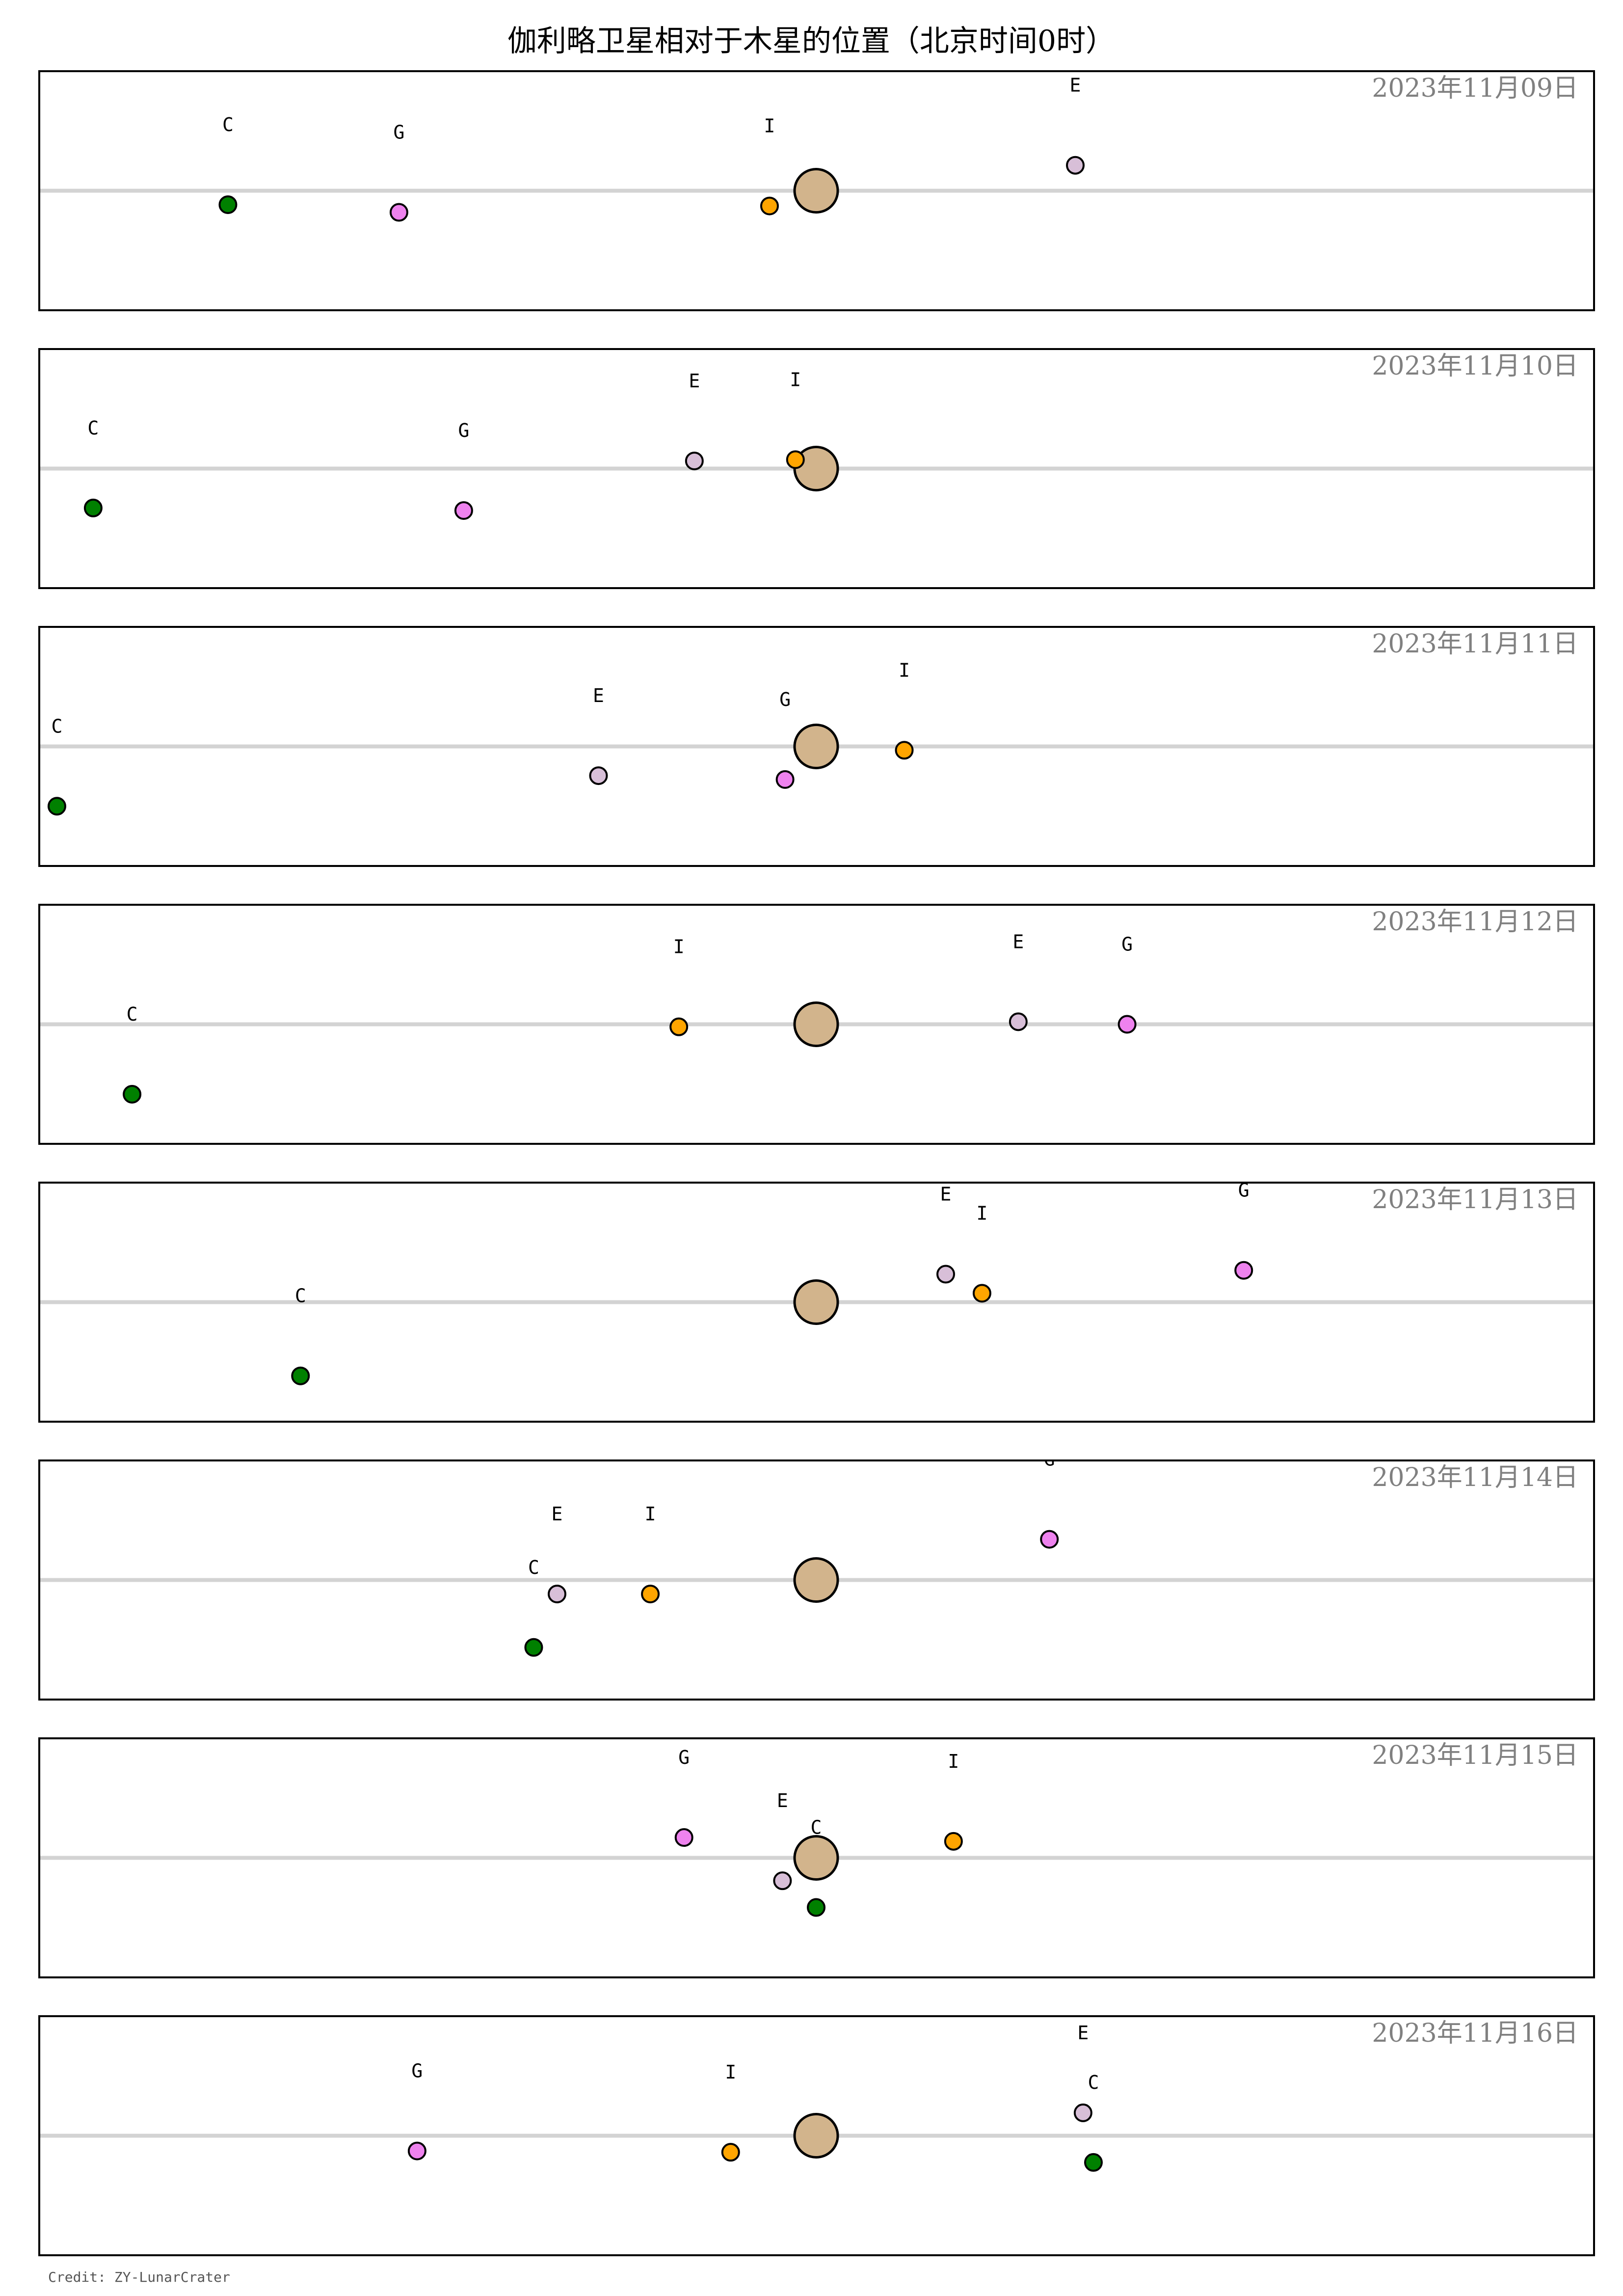 This screenshot has width=1623, height=2296. I want to click on panel-3: C E G I 2023年11月11日, so click(816, 746).